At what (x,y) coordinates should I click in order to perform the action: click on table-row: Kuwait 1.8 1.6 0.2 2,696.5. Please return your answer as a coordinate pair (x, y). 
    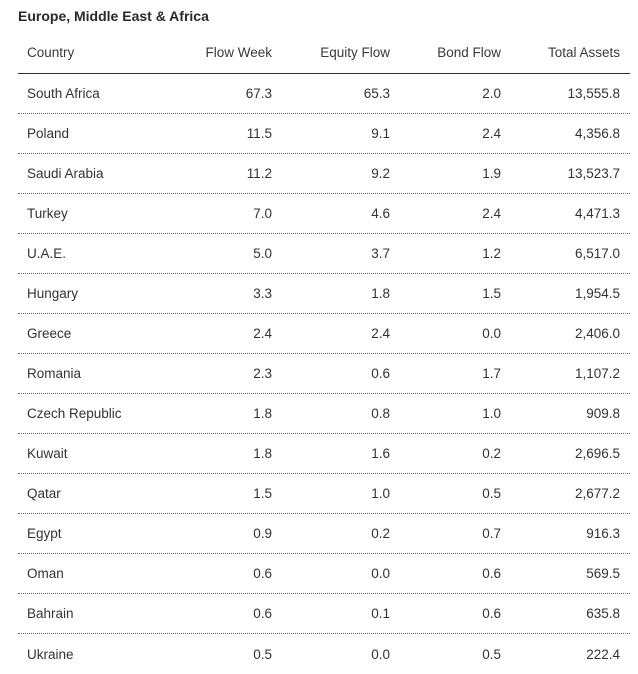
    Looking at the image, I should click on (324, 454).